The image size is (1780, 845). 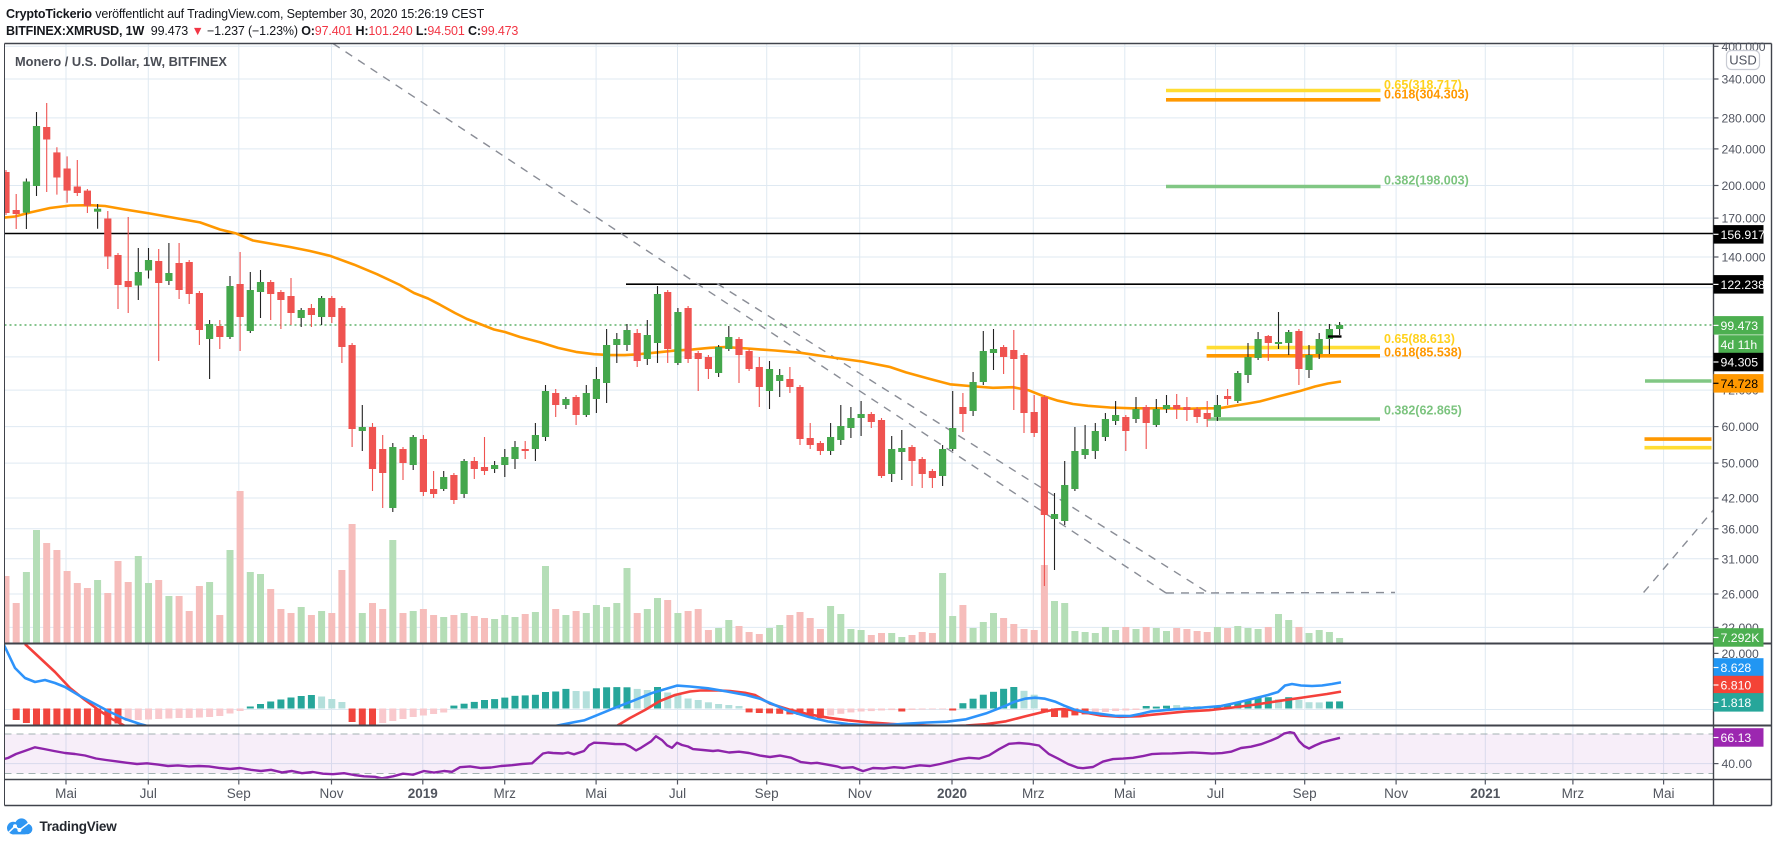 What do you see at coordinates (1737, 764) in the screenshot?
I see `svg-text: 40.00` at bounding box center [1737, 764].